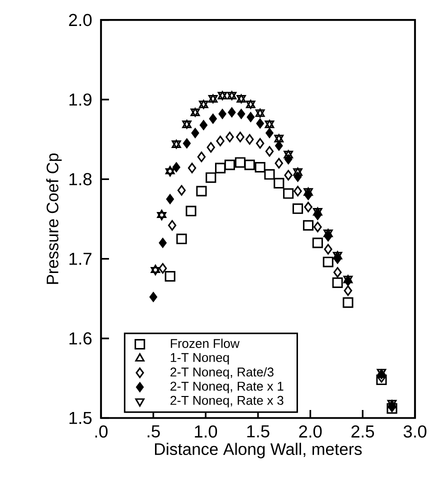  I want to click on y-tick-label: 1.7, so click(81, 258).